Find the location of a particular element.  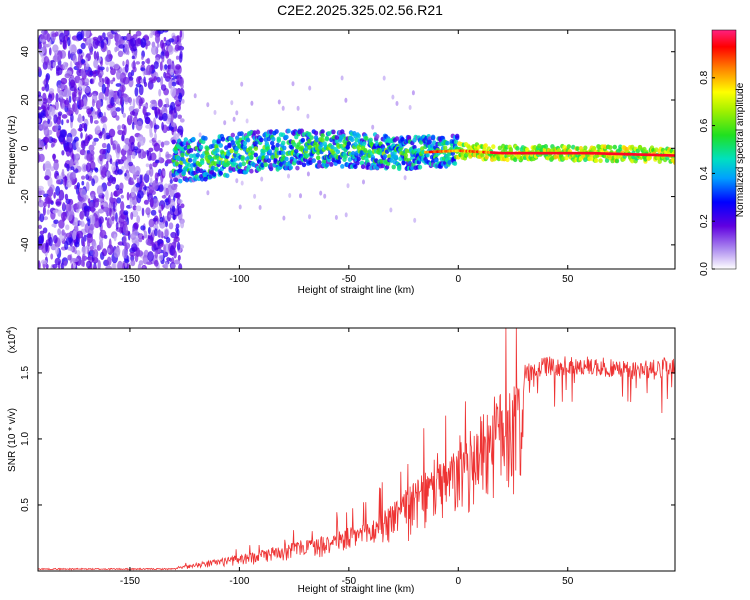

chart-title: C2E2.2025.325.02.56.R21 is located at coordinates (360, 10).